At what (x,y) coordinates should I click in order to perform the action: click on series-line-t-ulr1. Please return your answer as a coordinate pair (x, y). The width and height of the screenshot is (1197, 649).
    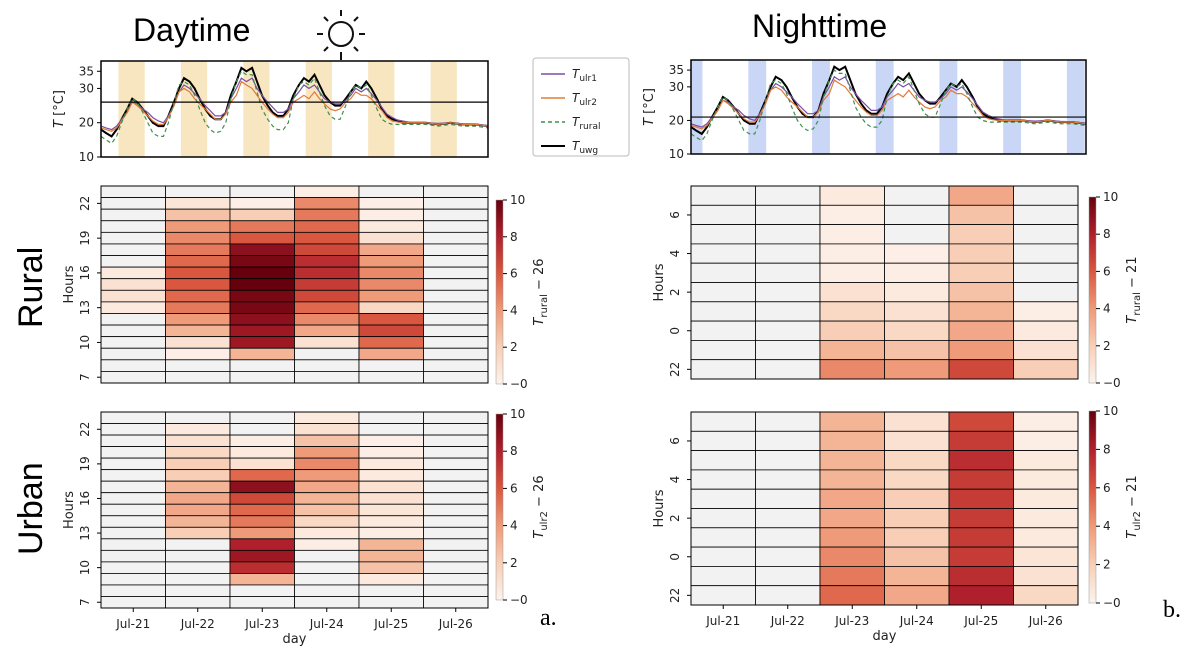
    Looking at the image, I should click on (294, 104).